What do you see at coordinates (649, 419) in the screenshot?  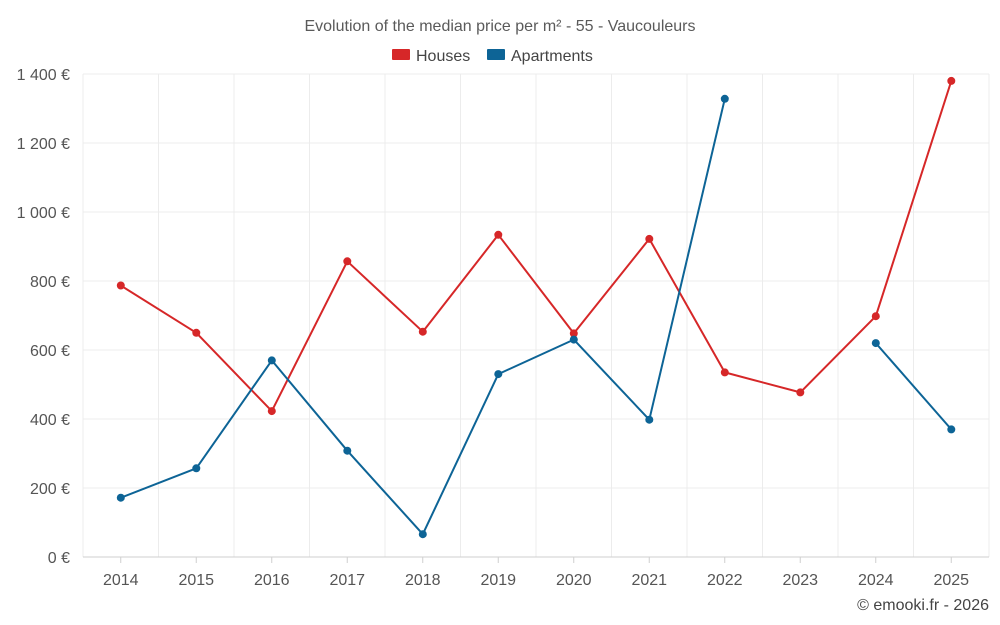 I see `data-point-apartments-2021` at bounding box center [649, 419].